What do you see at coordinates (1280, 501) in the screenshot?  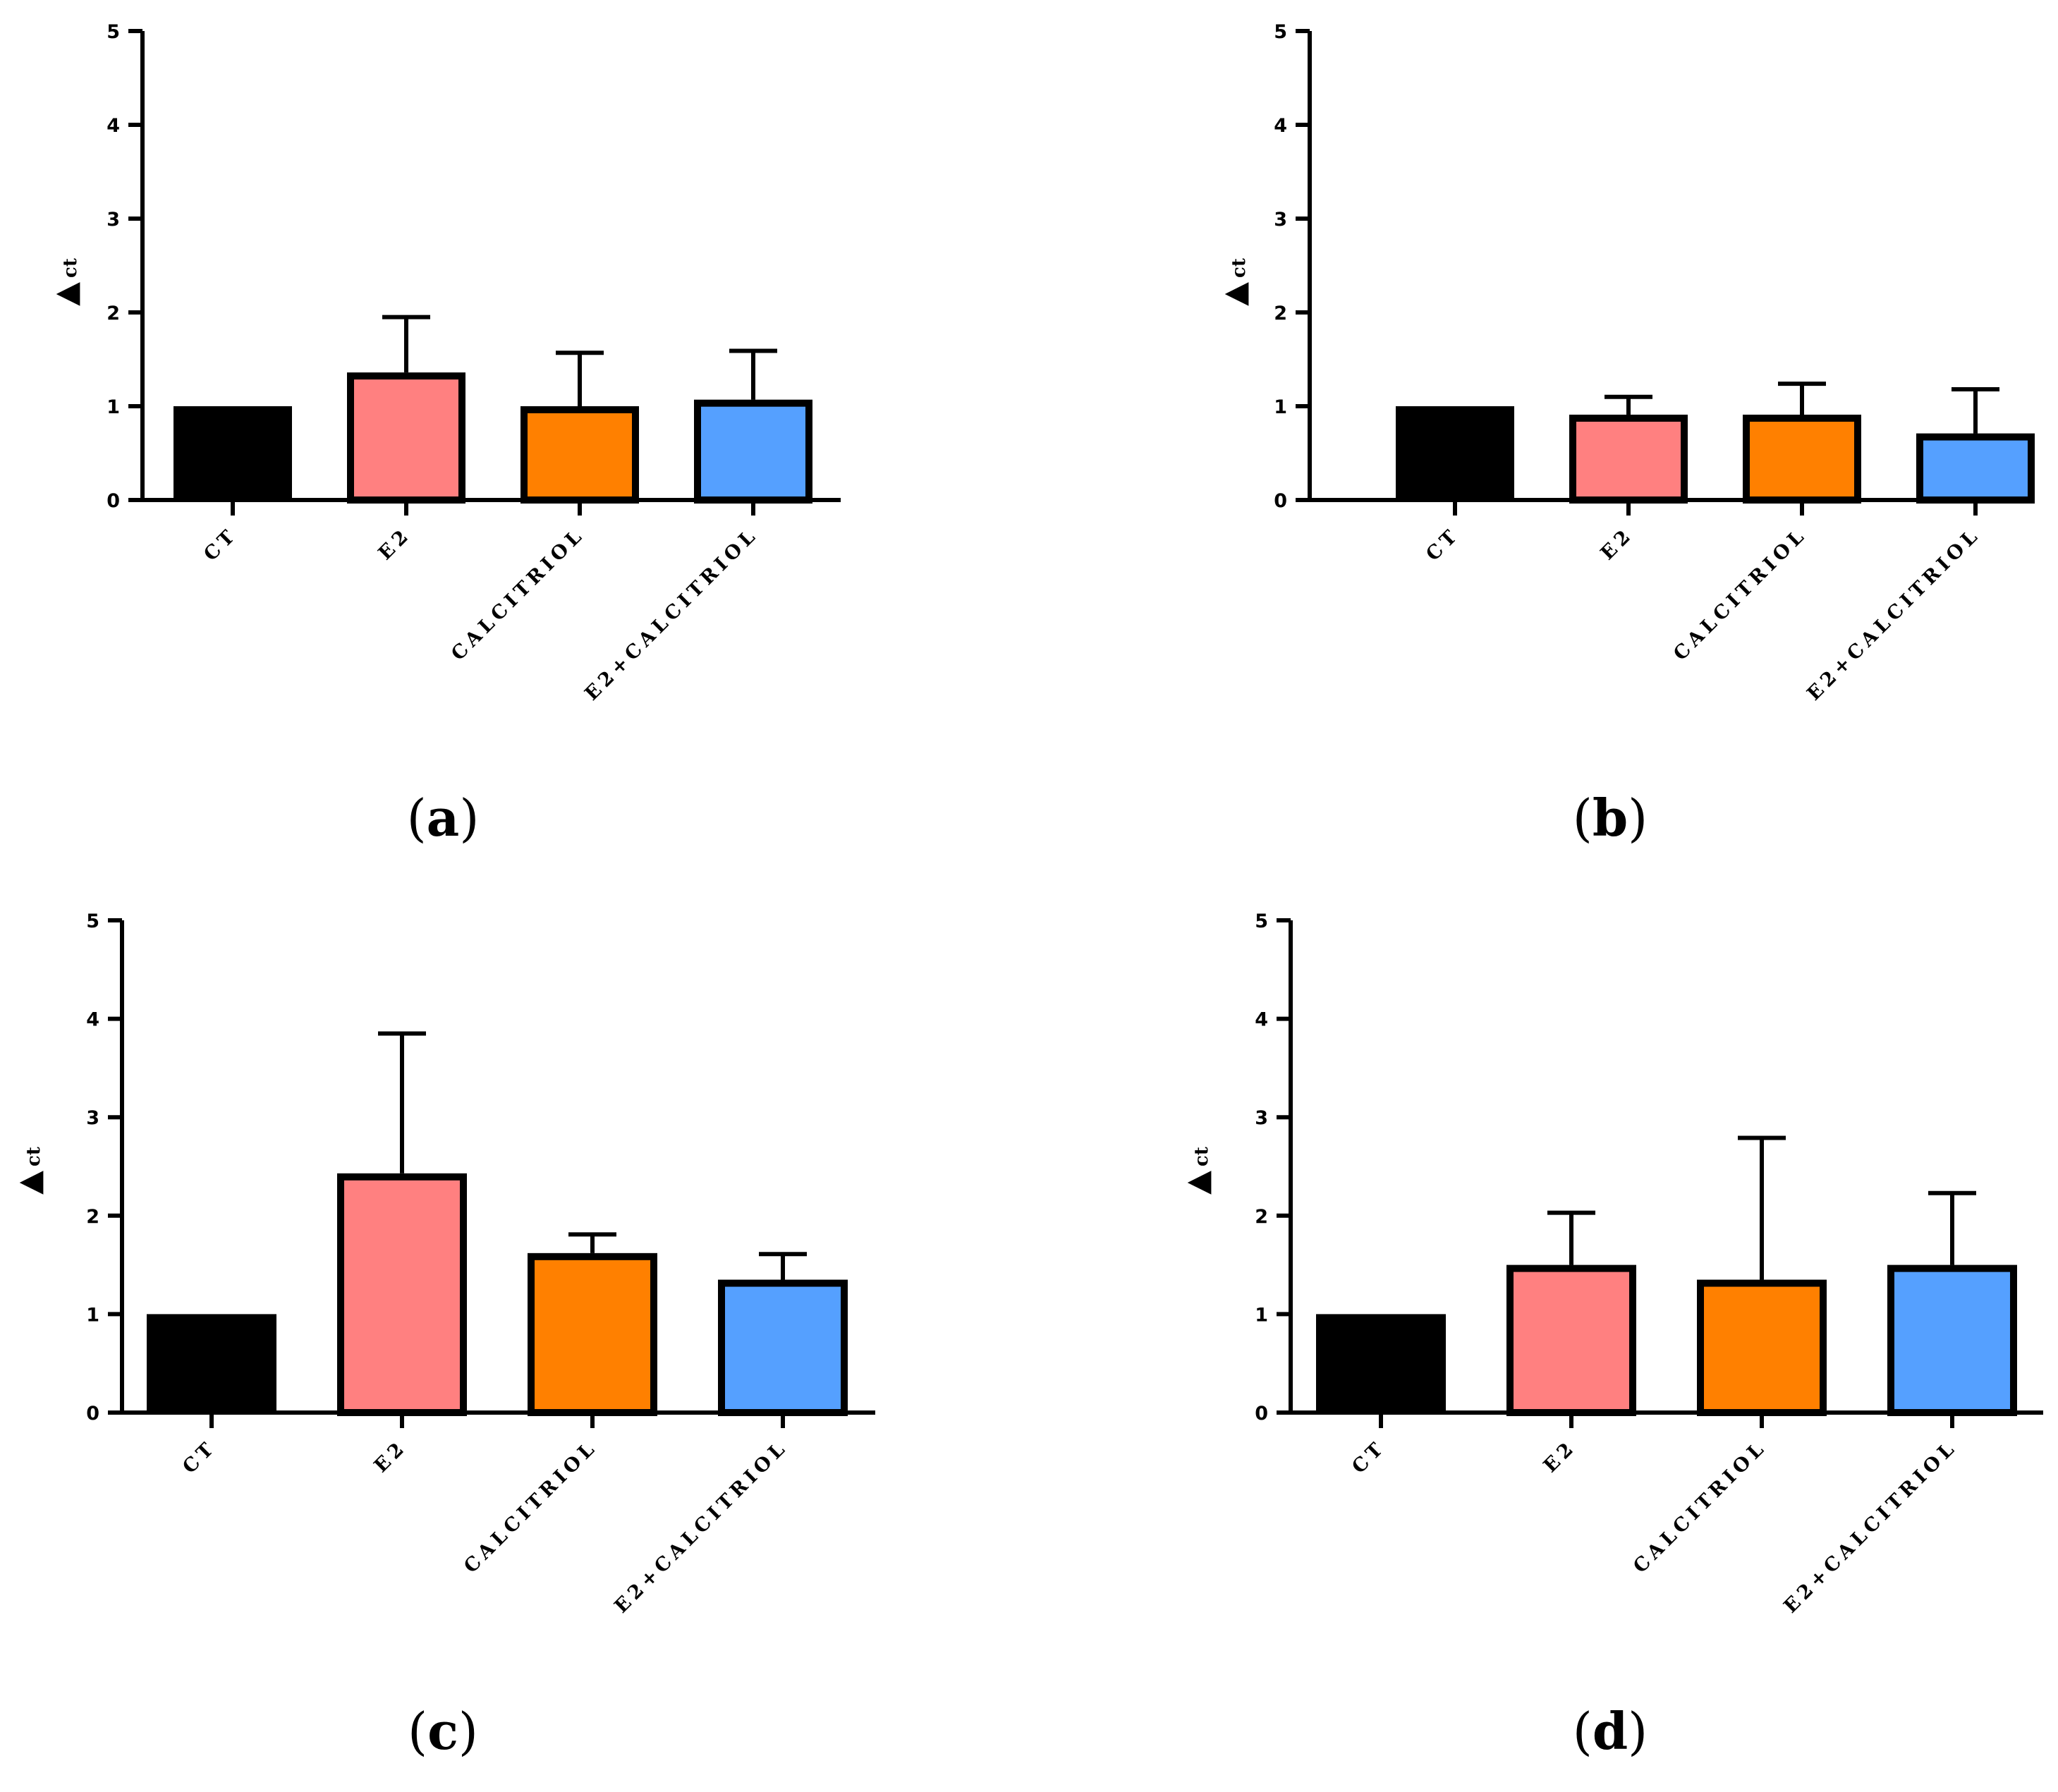 I see `panel-b-ytick-label: 0` at bounding box center [1280, 501].